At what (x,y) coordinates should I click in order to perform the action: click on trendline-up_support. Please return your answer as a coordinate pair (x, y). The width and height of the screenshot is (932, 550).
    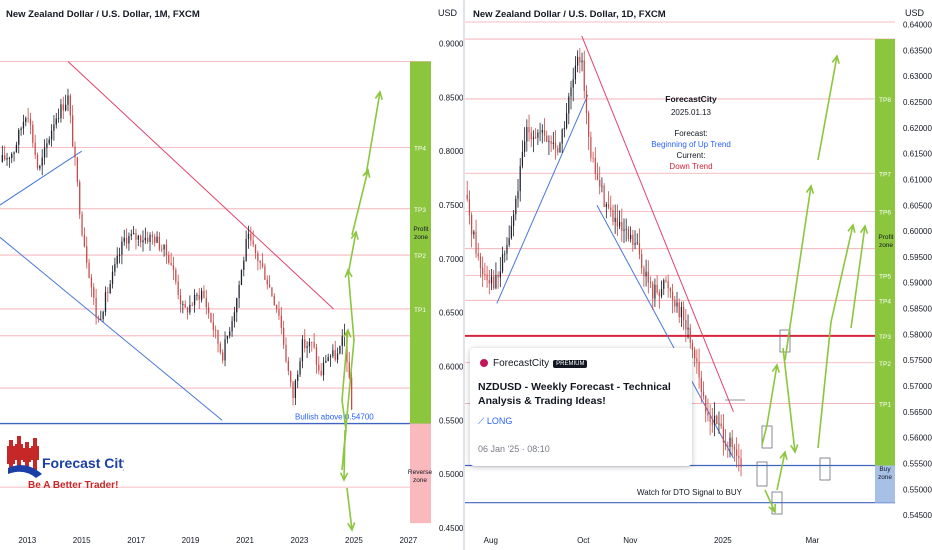
    Looking at the image, I should click on (41, 178).